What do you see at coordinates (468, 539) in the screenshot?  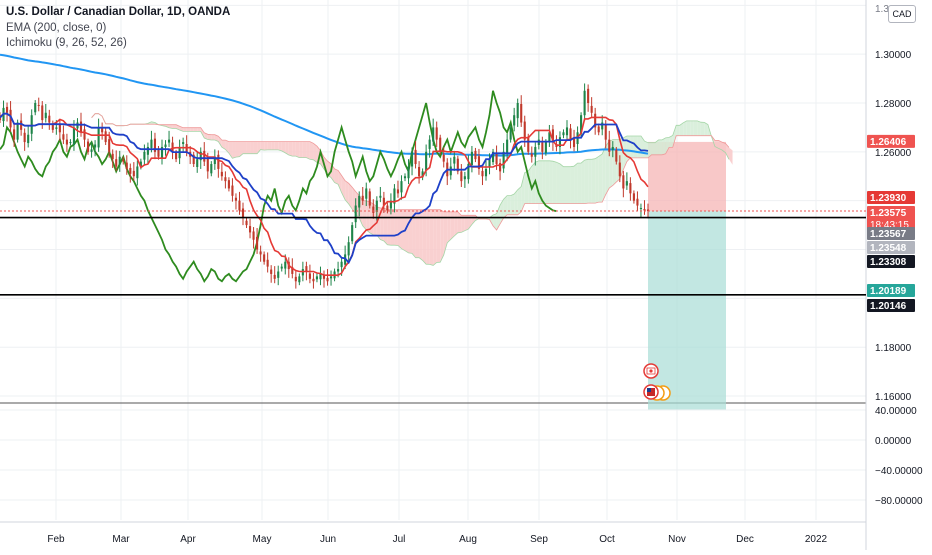 I see `time-tick-label: Aug` at bounding box center [468, 539].